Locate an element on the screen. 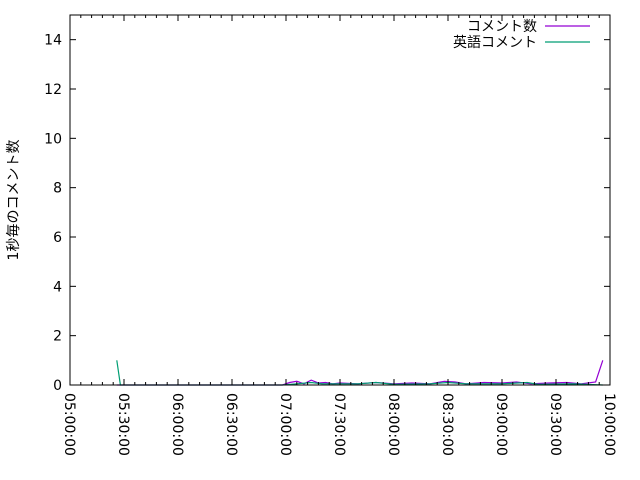  y-tick-label: 4 is located at coordinates (57, 287).